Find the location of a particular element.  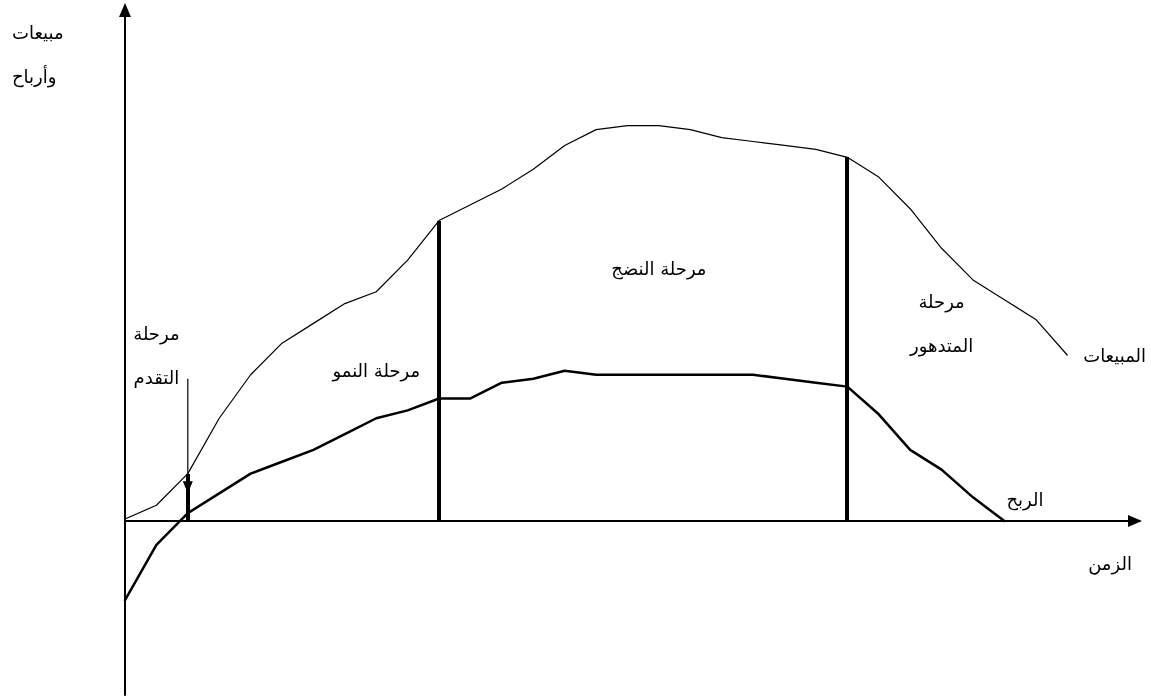

annotation: مرحلة النمو is located at coordinates (376, 371).